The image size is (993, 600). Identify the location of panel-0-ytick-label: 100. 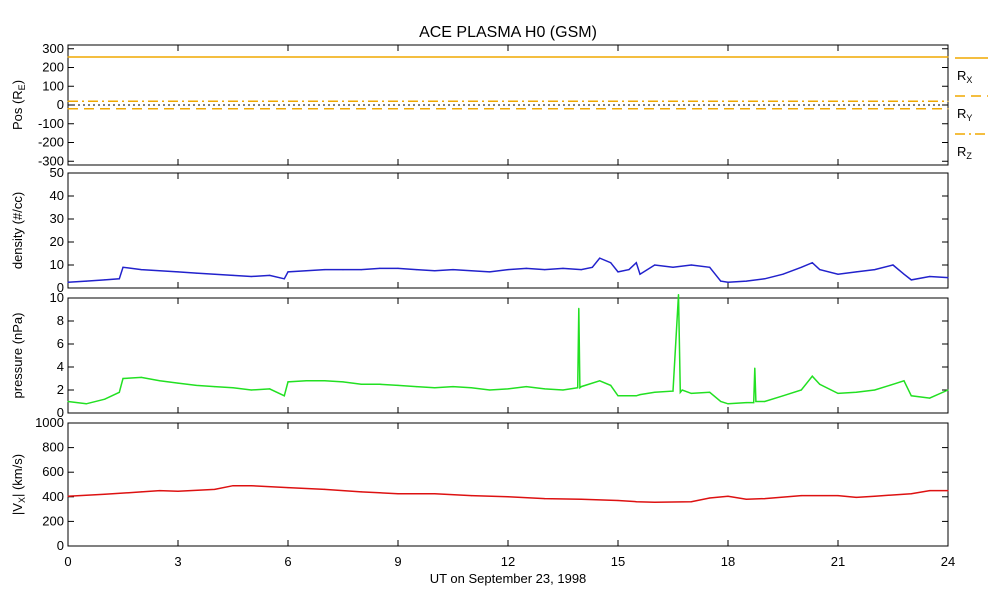
(53, 85).